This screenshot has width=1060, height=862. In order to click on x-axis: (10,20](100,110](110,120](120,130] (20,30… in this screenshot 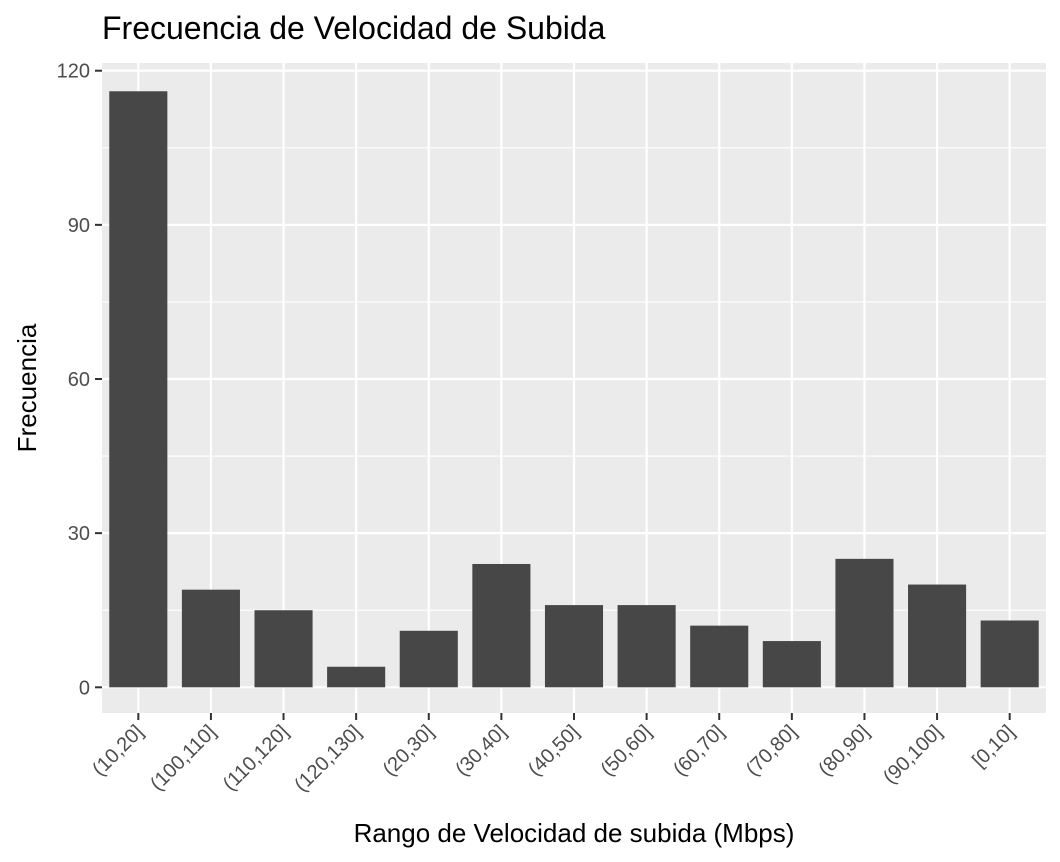, I will do `click(553, 754)`.